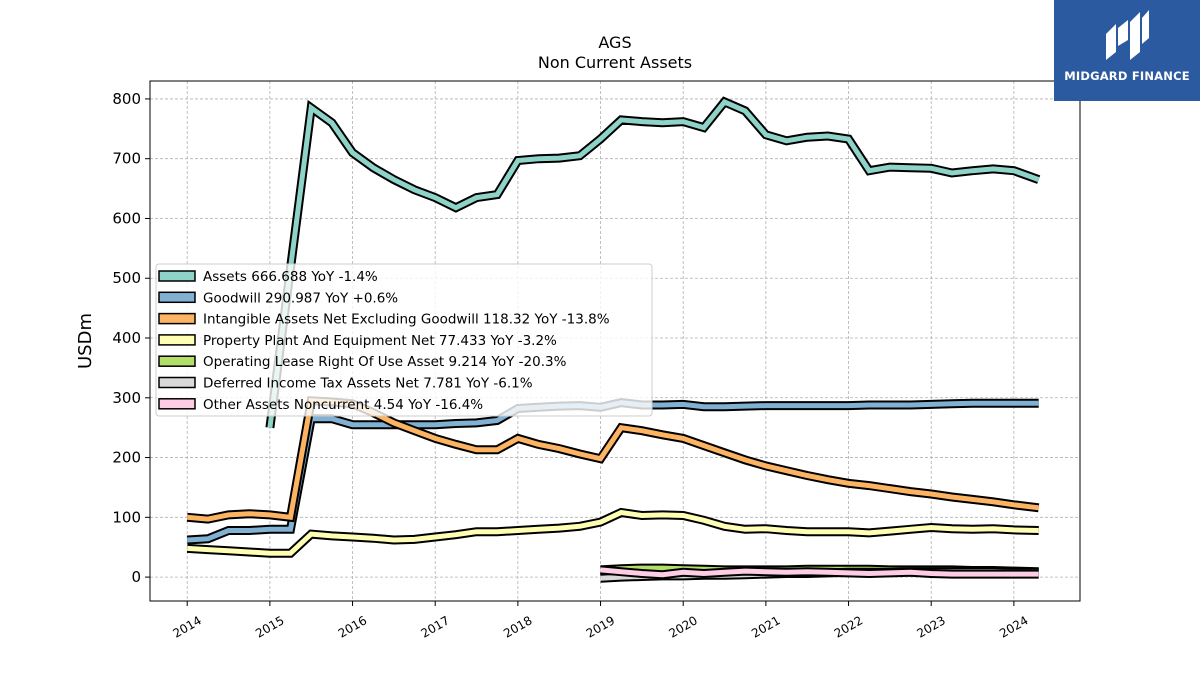  What do you see at coordinates (615, 62) in the screenshot?
I see `chart-subtitle: Non Current Assets` at bounding box center [615, 62].